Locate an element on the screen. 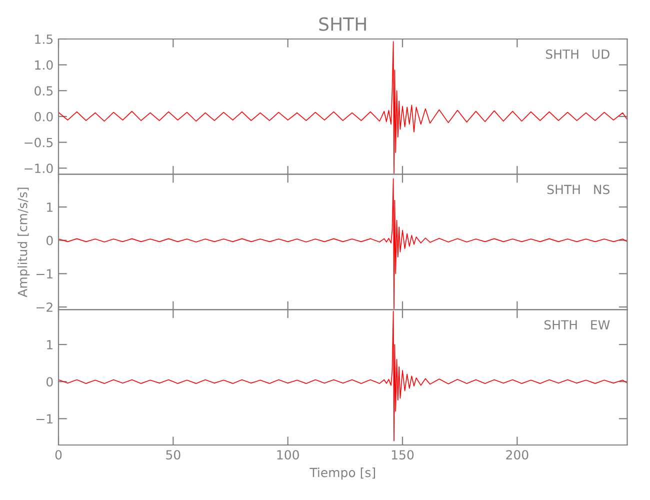 This screenshot has height=500, width=650. annotation: SHTH EW is located at coordinates (577, 325).